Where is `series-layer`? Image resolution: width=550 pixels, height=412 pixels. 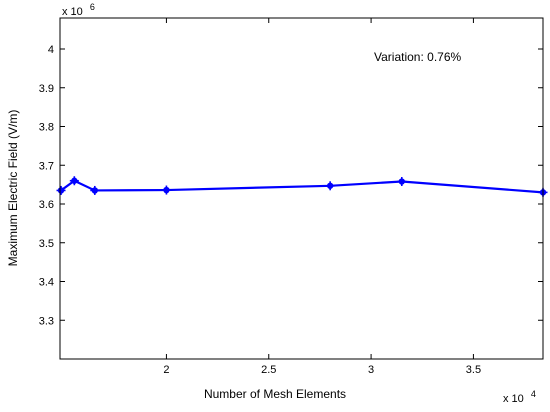 series-layer is located at coordinates (302, 186).